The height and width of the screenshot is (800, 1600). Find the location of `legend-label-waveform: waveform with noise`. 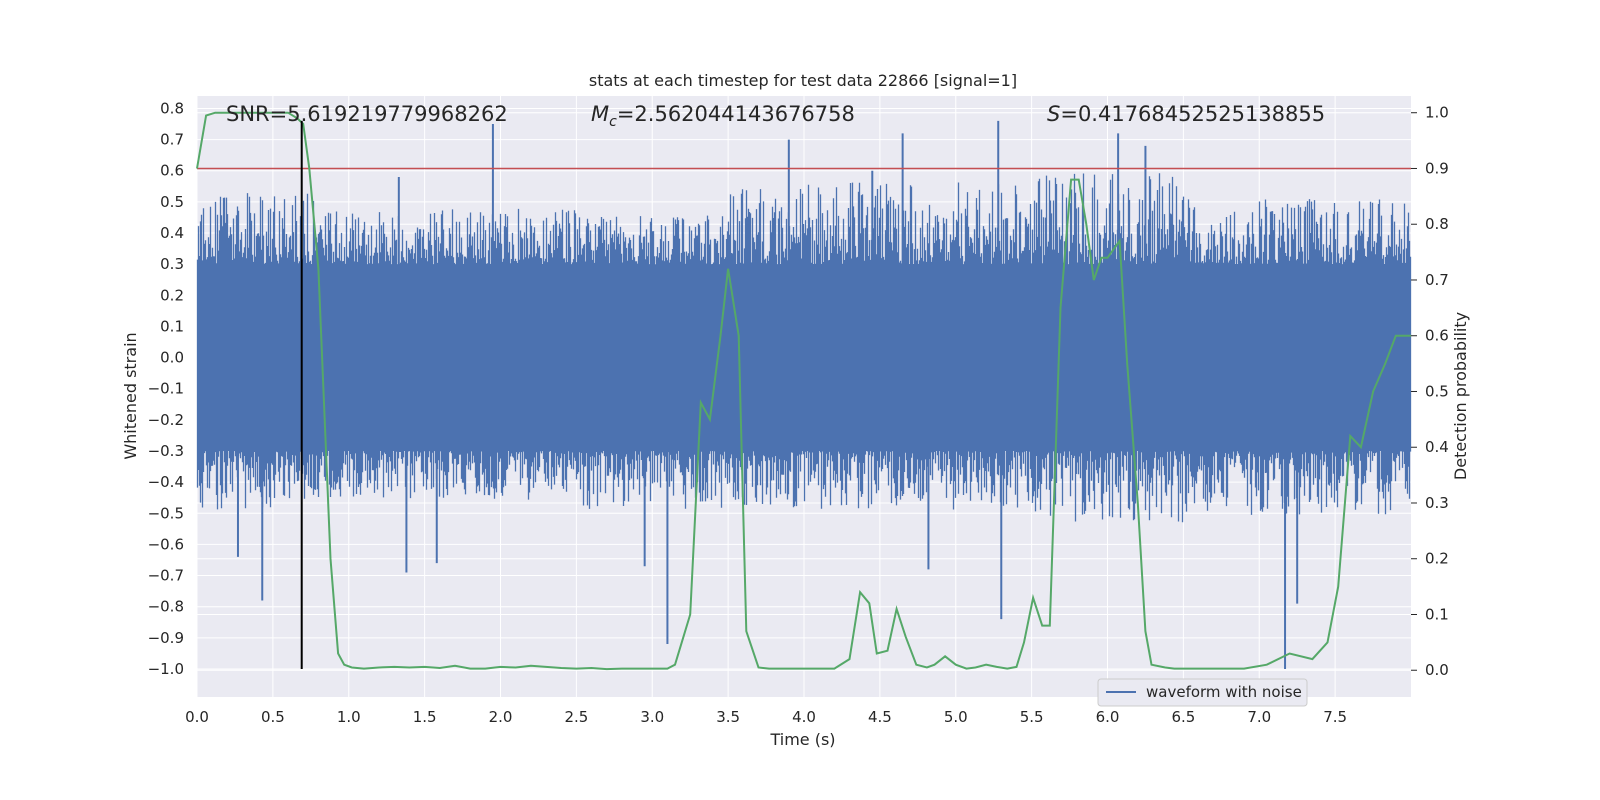

legend-label-waveform: waveform with noise is located at coordinates (1224, 692).